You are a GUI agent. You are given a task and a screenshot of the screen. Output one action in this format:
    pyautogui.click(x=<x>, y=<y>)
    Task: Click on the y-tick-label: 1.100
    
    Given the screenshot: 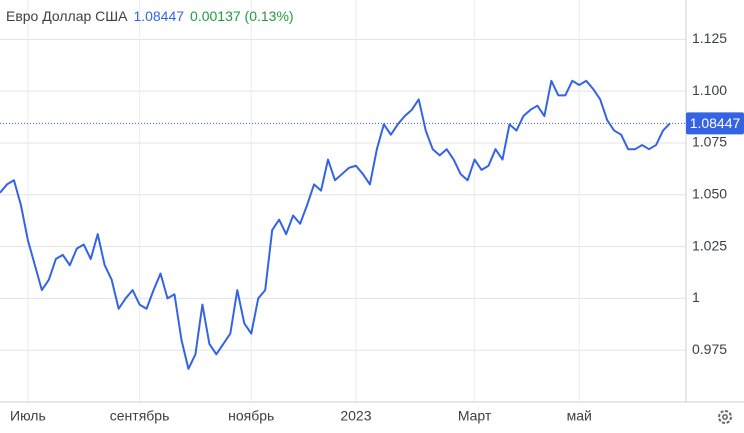 What is the action you would take?
    pyautogui.click(x=709, y=90)
    